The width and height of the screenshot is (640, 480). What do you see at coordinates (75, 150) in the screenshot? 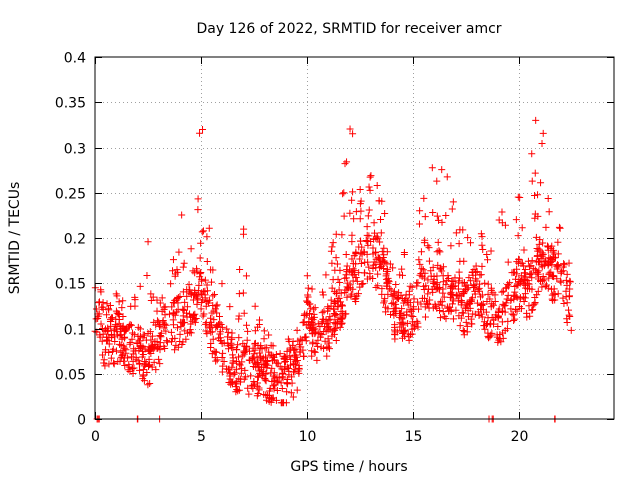
I see `y-tick-label: 0.3` at bounding box center [75, 150].